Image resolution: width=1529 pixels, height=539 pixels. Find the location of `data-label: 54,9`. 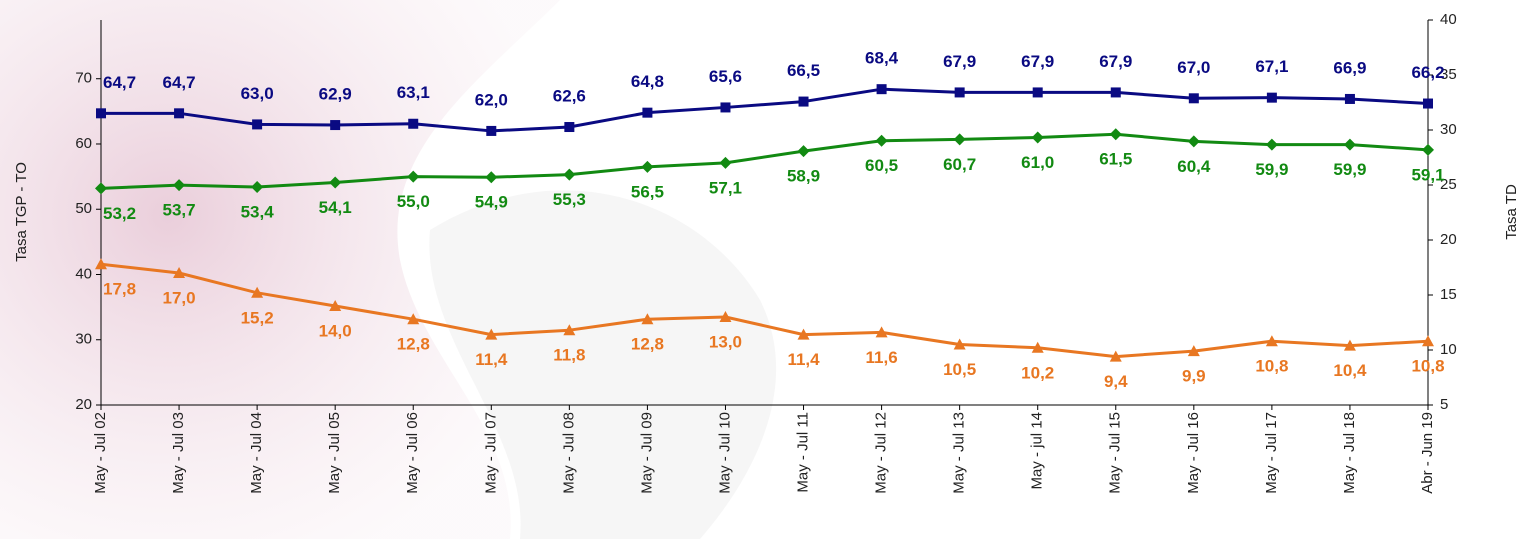

data-label: 54,9 is located at coordinates (491, 202).